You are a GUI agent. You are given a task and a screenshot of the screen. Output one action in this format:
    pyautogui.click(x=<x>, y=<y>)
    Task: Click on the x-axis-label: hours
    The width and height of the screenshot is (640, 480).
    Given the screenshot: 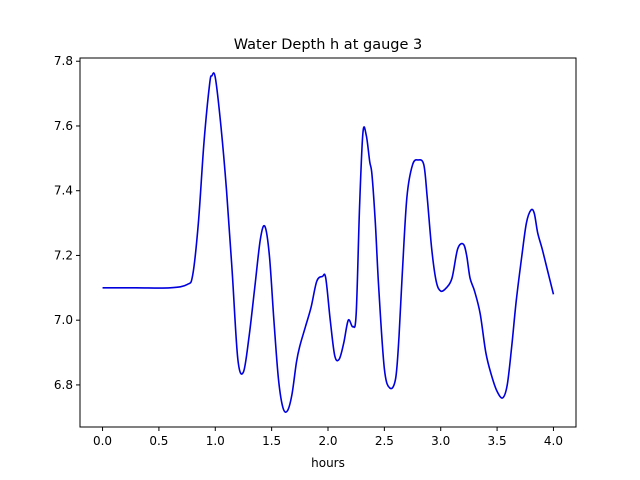 What is the action you would take?
    pyautogui.click(x=328, y=463)
    